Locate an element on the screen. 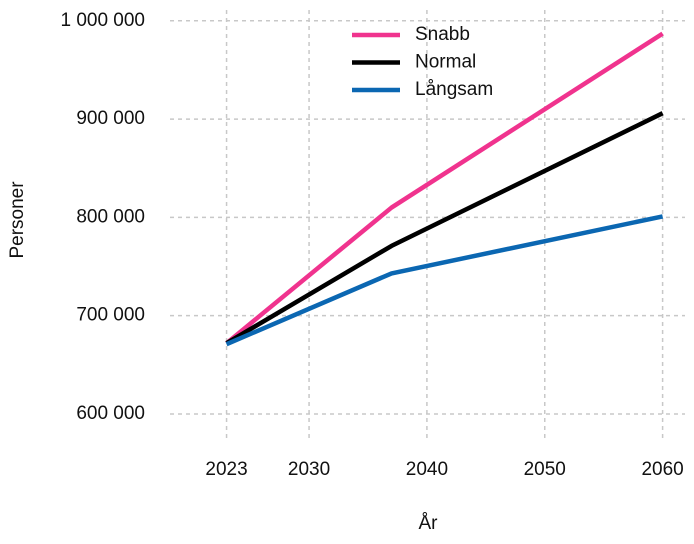 This screenshot has width=694, height=544. x-tick-label: 2050 is located at coordinates (545, 469).